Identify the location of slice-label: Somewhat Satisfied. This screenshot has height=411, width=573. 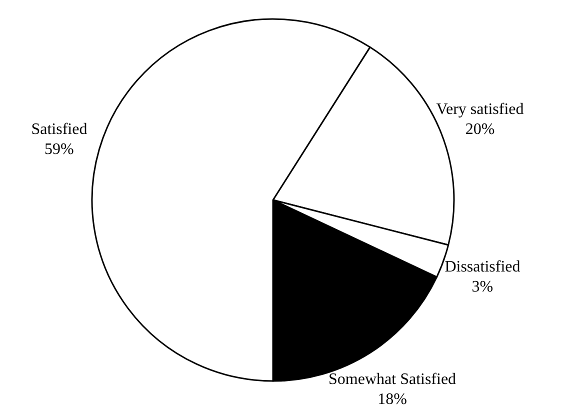
(392, 379).